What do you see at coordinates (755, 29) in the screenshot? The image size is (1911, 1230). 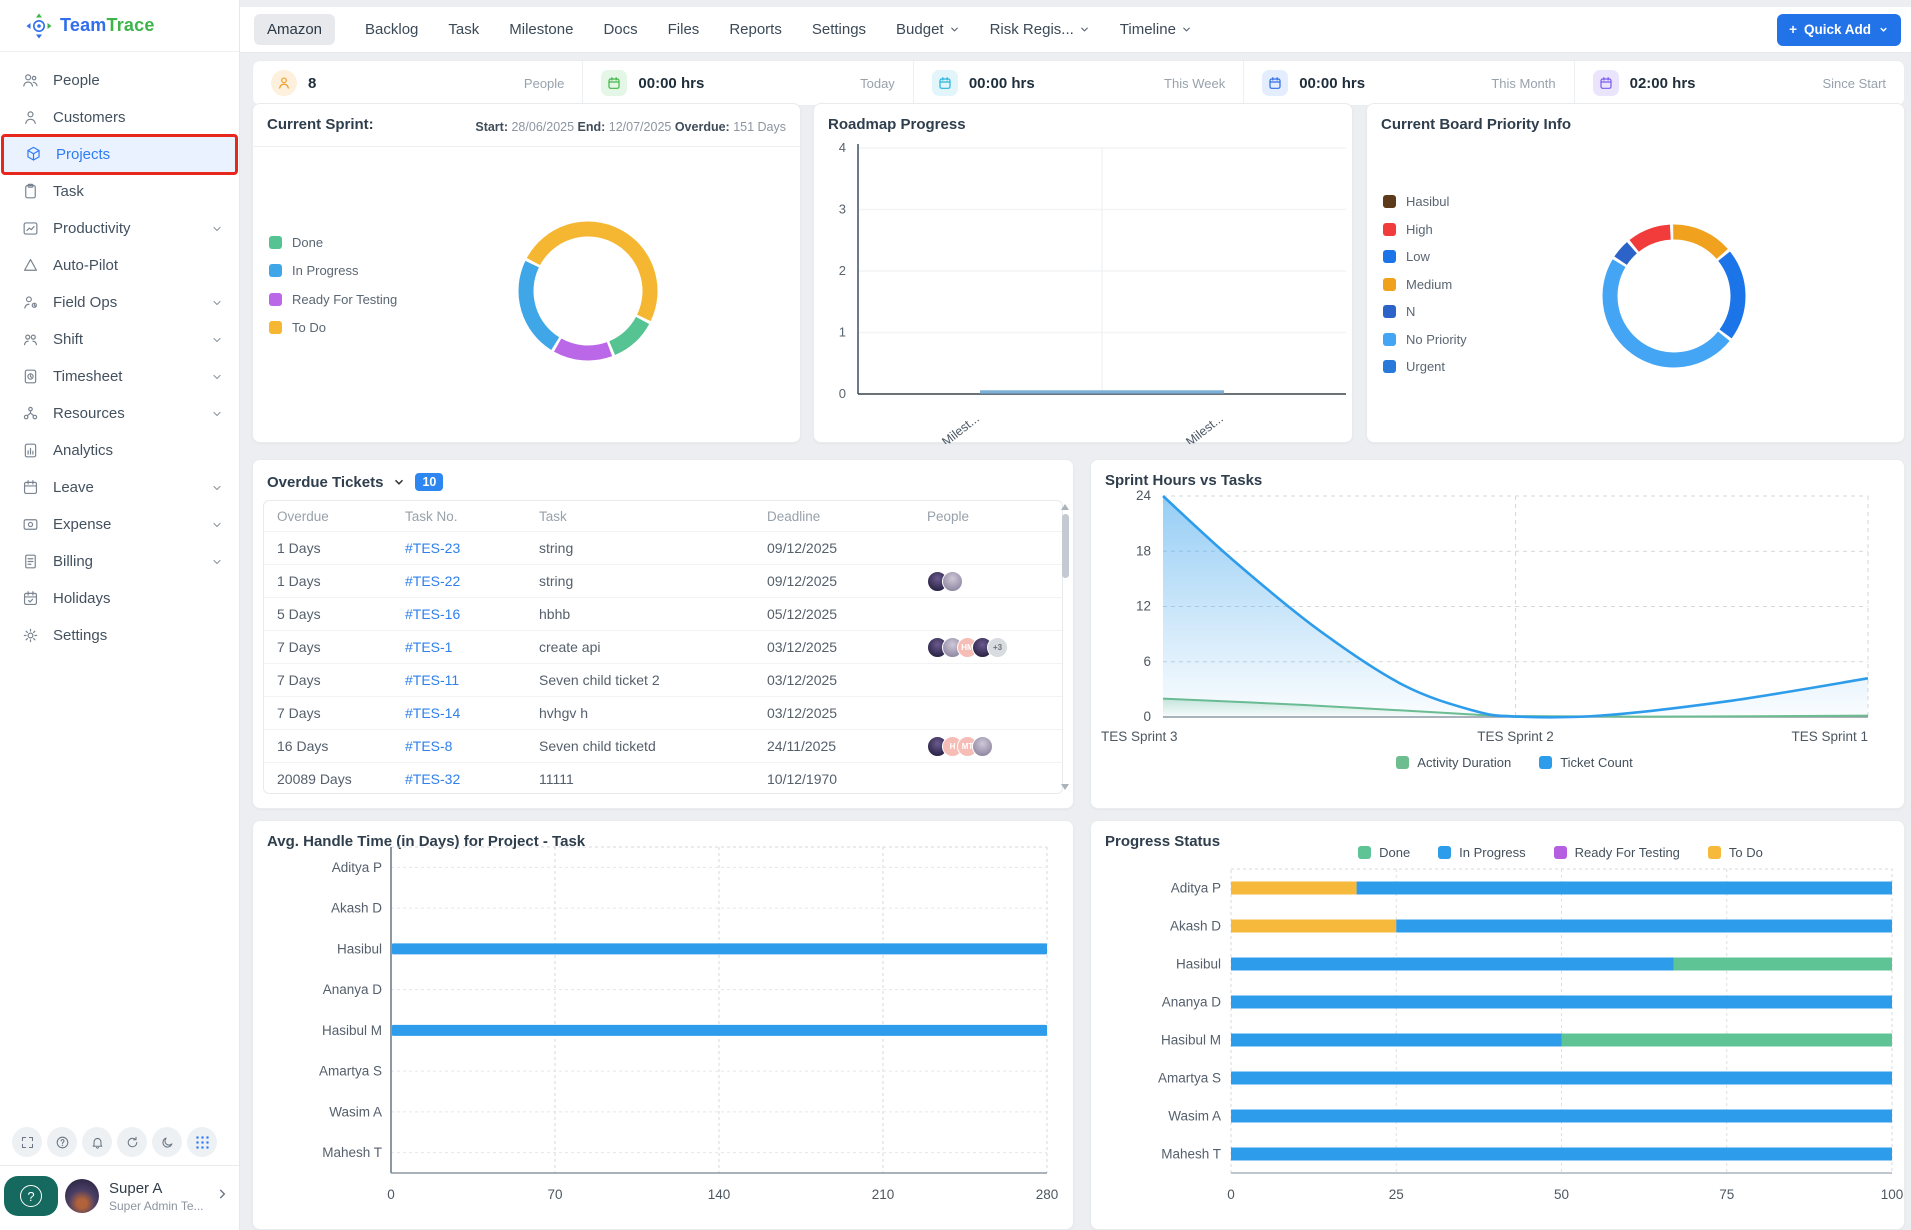 I see `tab-reports: Reports` at bounding box center [755, 29].